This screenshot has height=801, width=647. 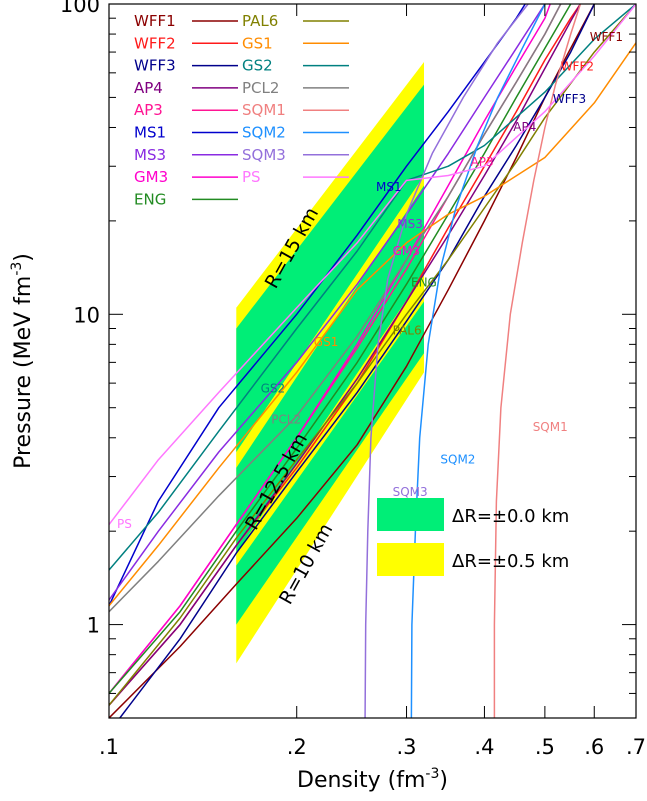 I want to click on legend-entry-wff2: WFF2, so click(x=186, y=43).